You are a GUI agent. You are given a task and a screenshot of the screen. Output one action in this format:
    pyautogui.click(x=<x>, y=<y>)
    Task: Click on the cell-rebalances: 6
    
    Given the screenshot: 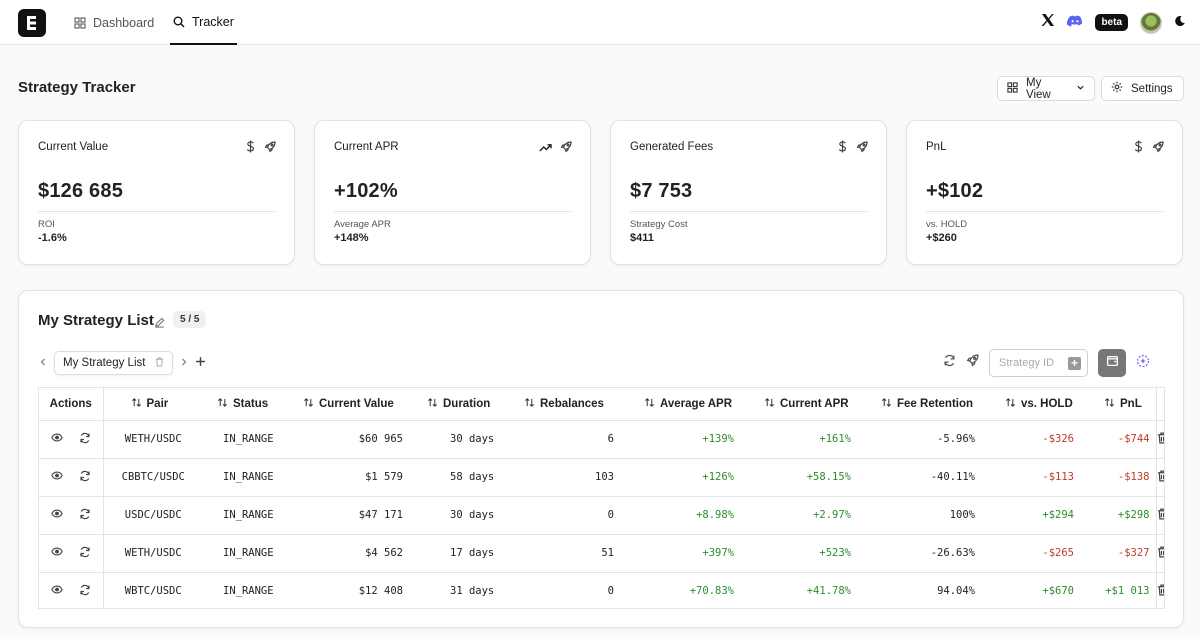 What is the action you would take?
    pyautogui.click(x=567, y=439)
    